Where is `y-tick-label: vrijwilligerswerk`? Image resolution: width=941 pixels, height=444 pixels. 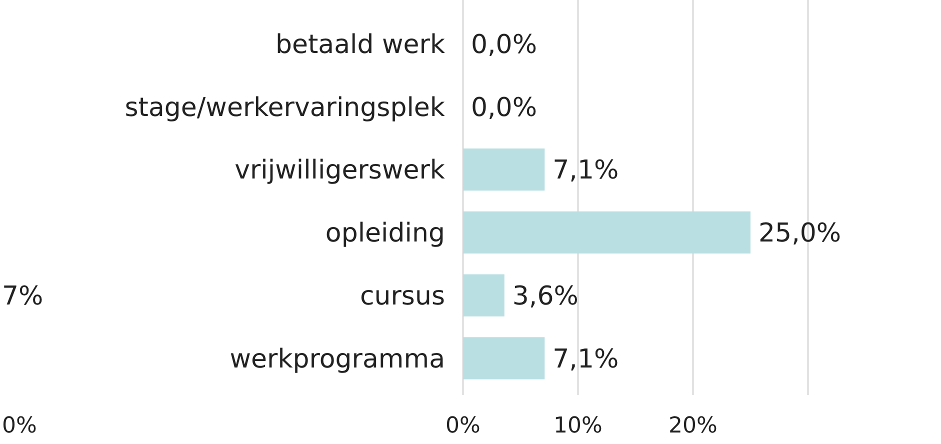 y-tick-label: vrijwilligerswerk is located at coordinates (339, 171).